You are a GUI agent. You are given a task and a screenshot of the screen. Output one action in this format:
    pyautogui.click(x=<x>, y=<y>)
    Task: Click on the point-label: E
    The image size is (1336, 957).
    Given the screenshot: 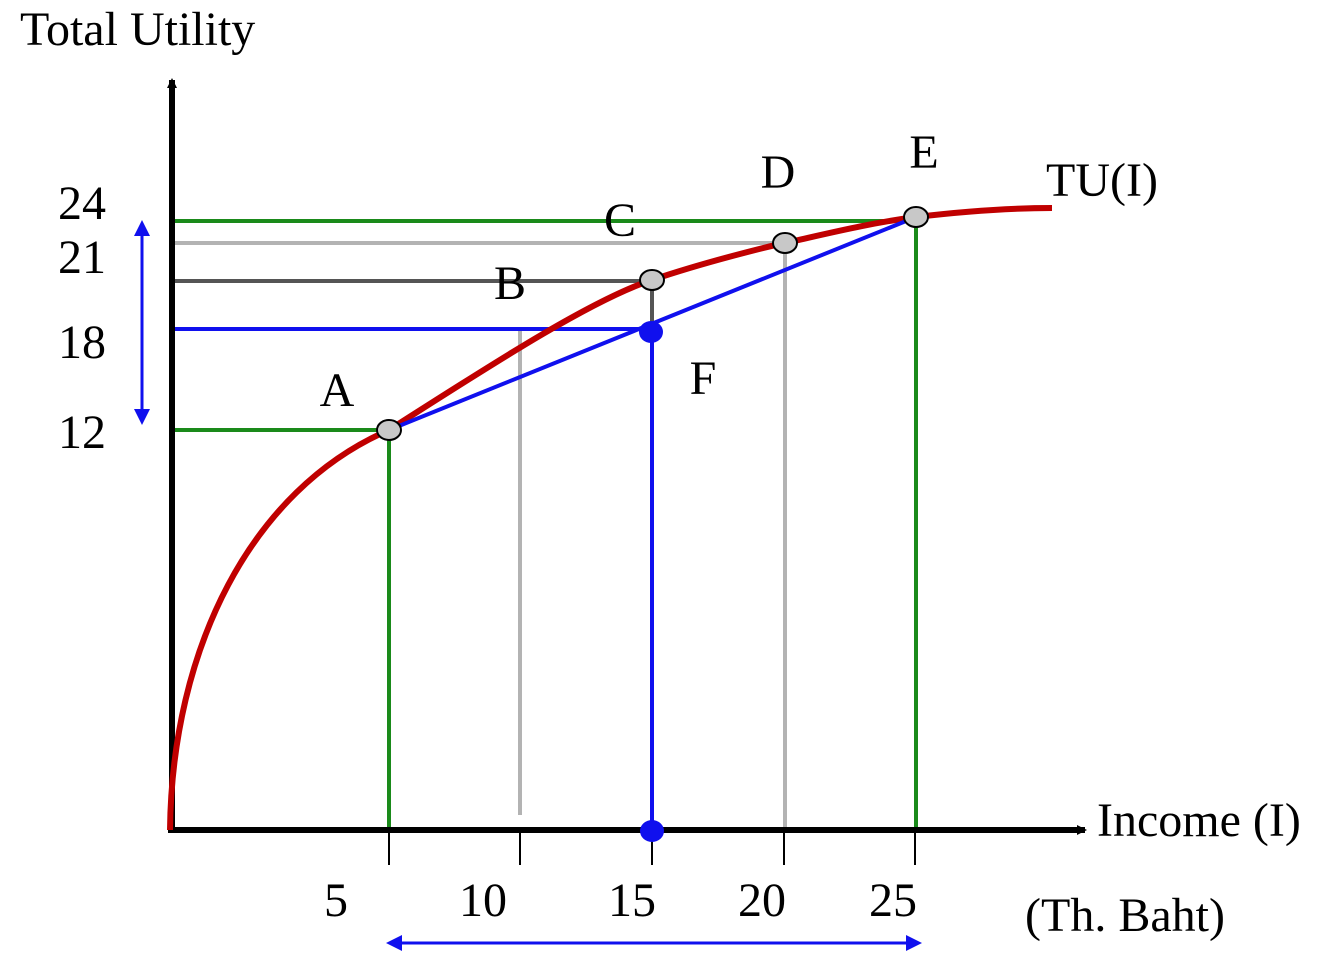 What is the action you would take?
    pyautogui.click(x=923, y=152)
    